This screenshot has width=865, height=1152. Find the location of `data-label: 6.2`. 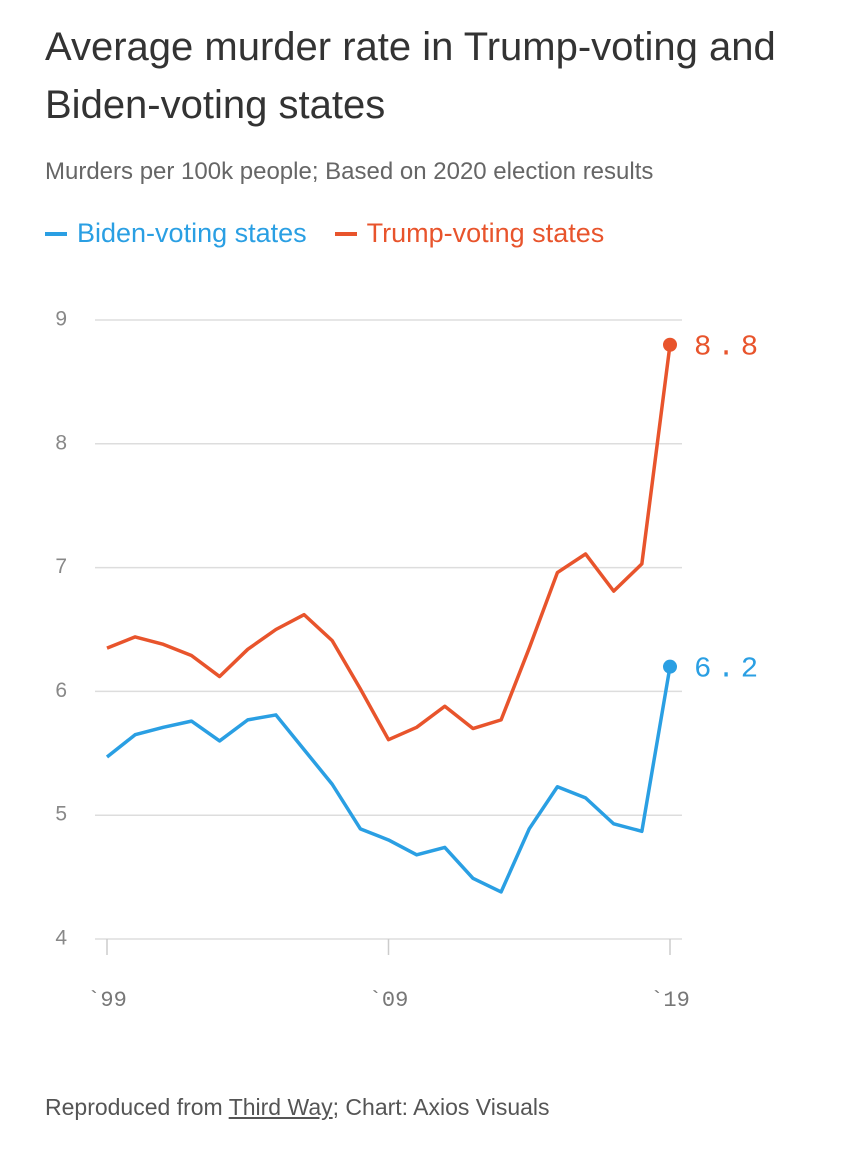

data-label: 6.2 is located at coordinates (729, 668).